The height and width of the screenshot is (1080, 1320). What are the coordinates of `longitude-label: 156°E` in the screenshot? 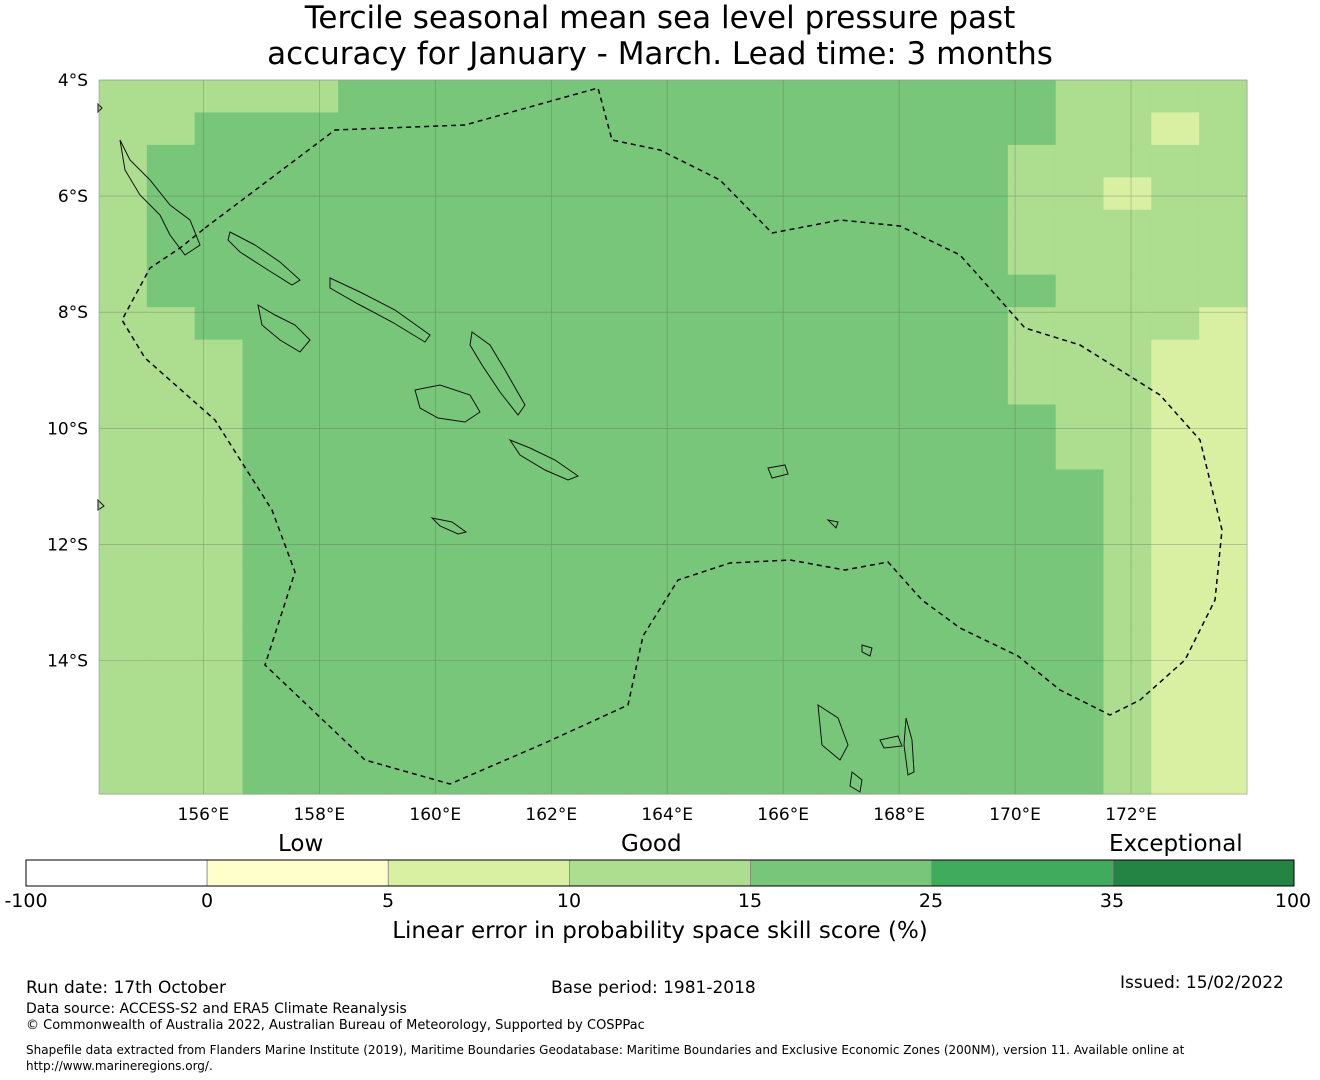 It's located at (204, 815).